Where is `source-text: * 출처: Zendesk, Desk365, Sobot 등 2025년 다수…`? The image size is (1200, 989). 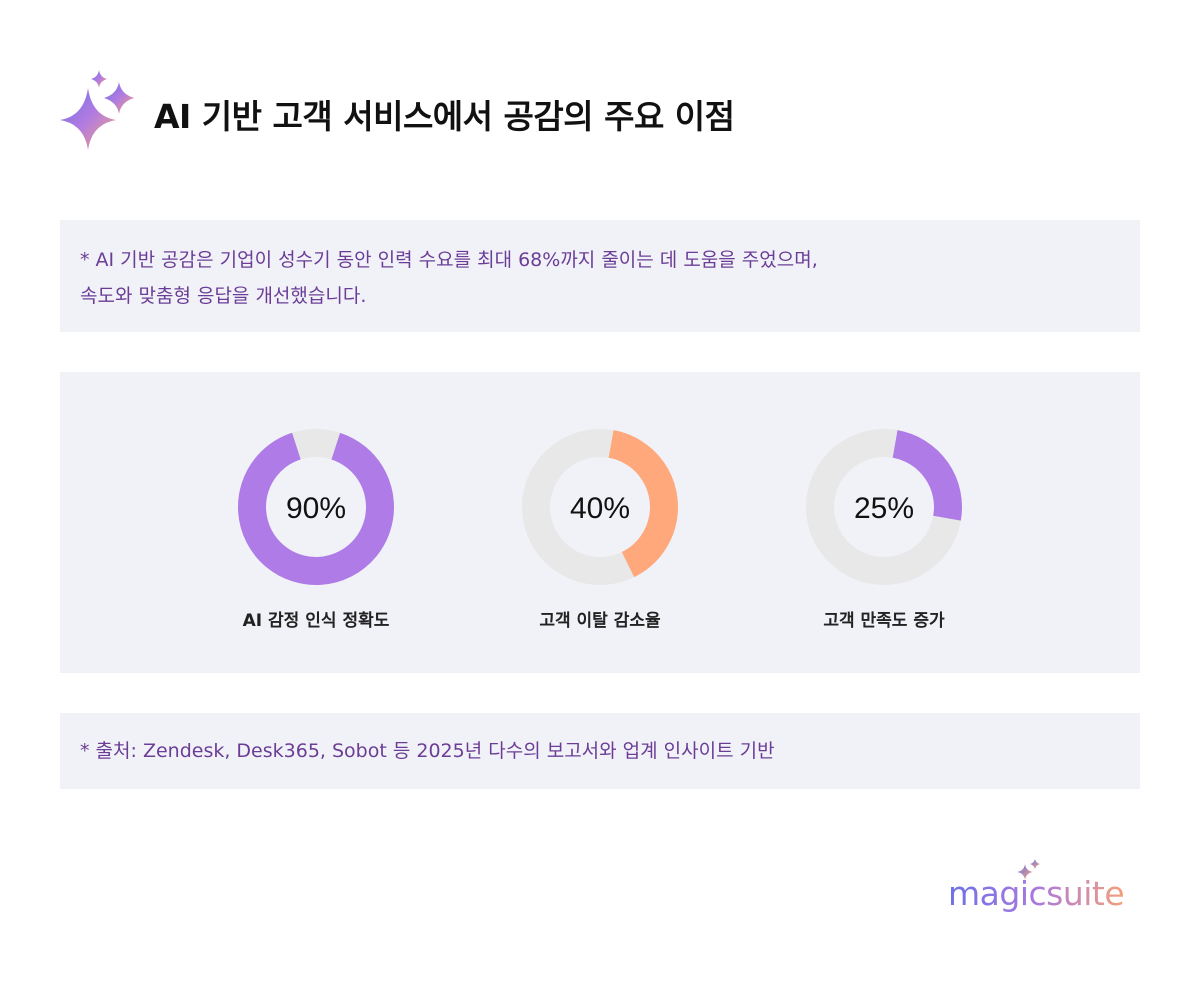
source-text: * 출처: Zendesk, Desk365, Sobot 등 2025년 다수… is located at coordinates (427, 751).